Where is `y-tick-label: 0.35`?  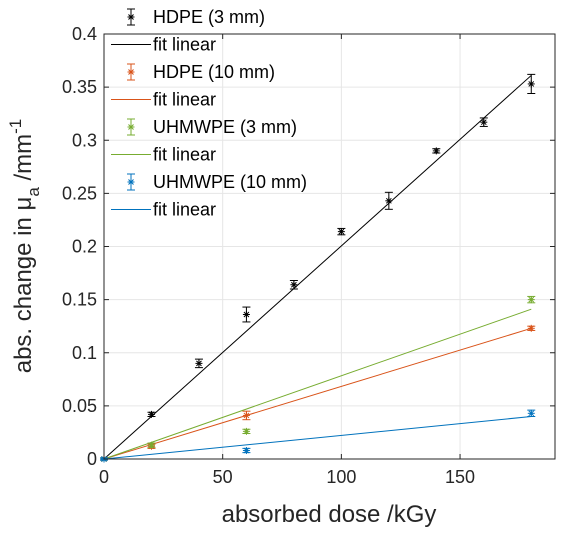 y-tick-label: 0.35 is located at coordinates (79, 87).